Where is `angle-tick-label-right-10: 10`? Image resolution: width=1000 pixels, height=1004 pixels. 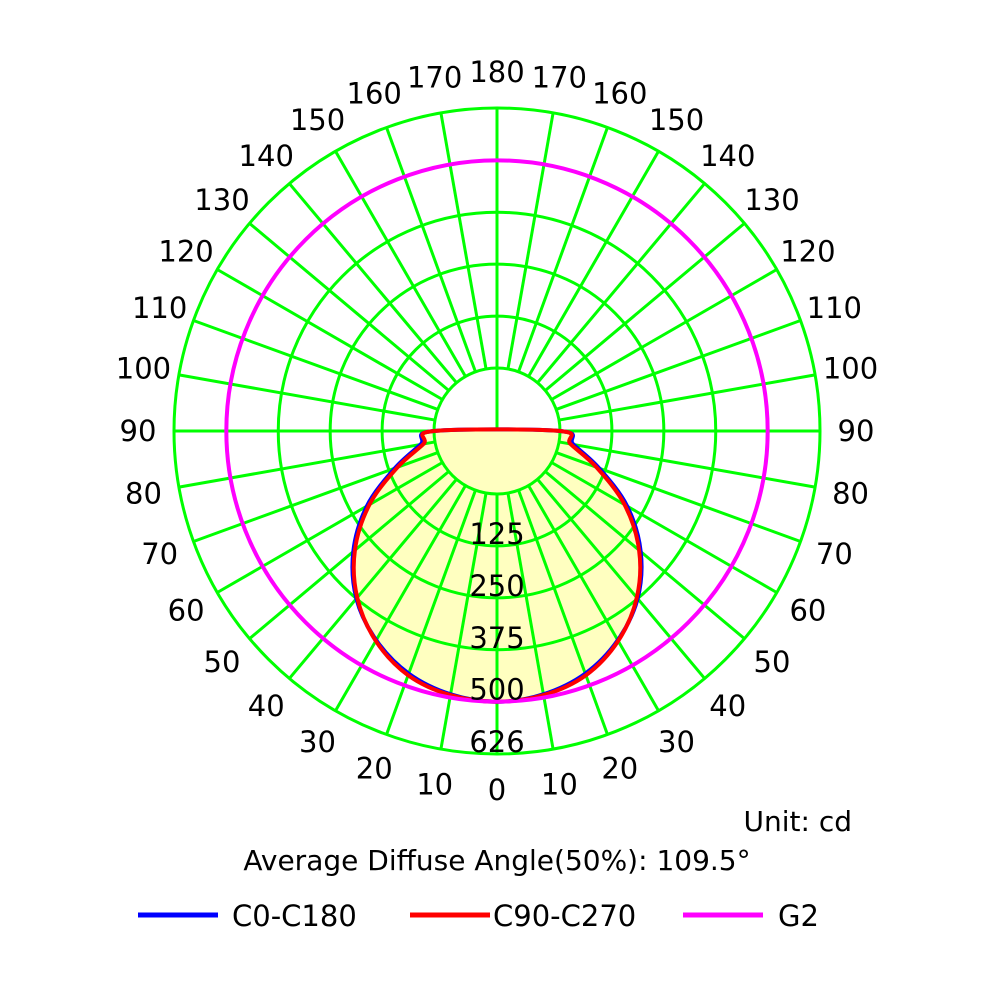 angle-tick-label-right-10: 10 is located at coordinates (559, 785).